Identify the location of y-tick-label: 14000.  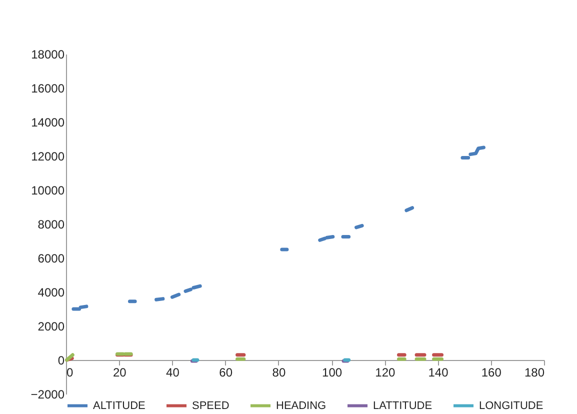
(48, 123).